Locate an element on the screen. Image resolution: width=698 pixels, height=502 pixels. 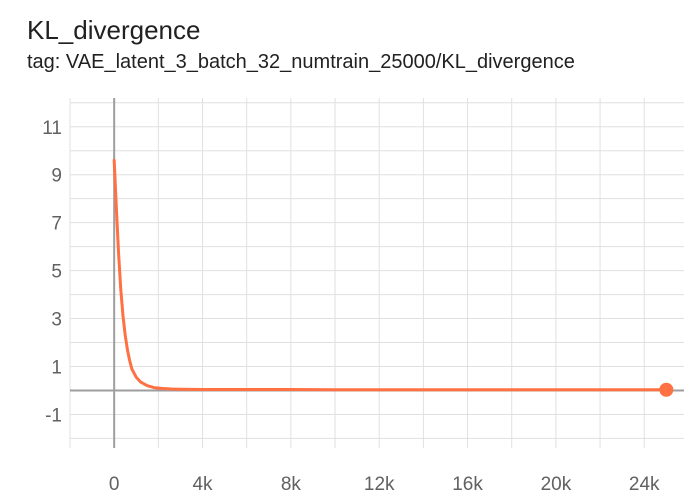
y-tick-label: 7 is located at coordinates (56, 224).